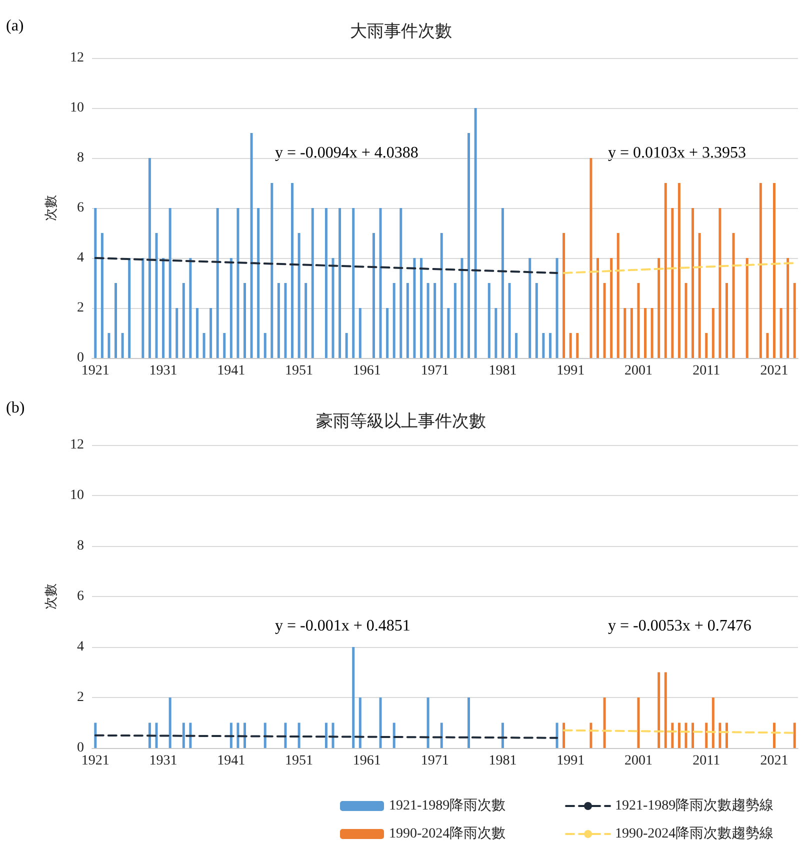 Image resolution: width=802 pixels, height=858 pixels. What do you see at coordinates (95, 371) in the screenshot?
I see `x-tick-label: 1921` at bounding box center [95, 371].